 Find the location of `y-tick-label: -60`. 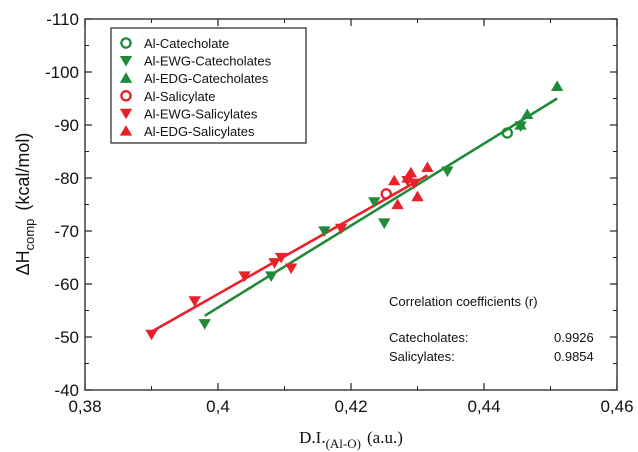

y-tick-label: -60 is located at coordinates (66, 284).